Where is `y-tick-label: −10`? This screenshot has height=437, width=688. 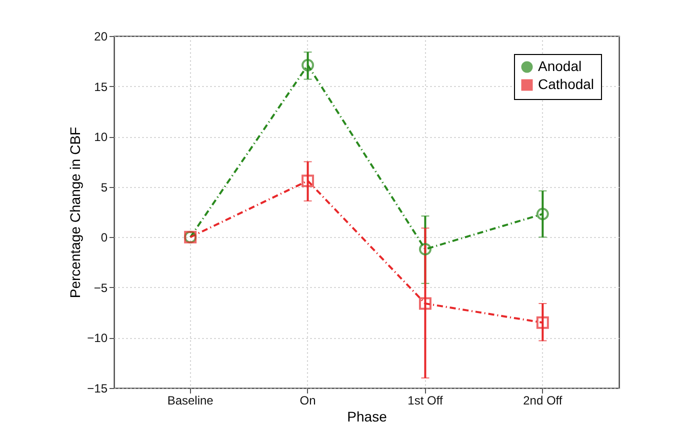
y-tick-label: −10 is located at coordinates (97, 338).